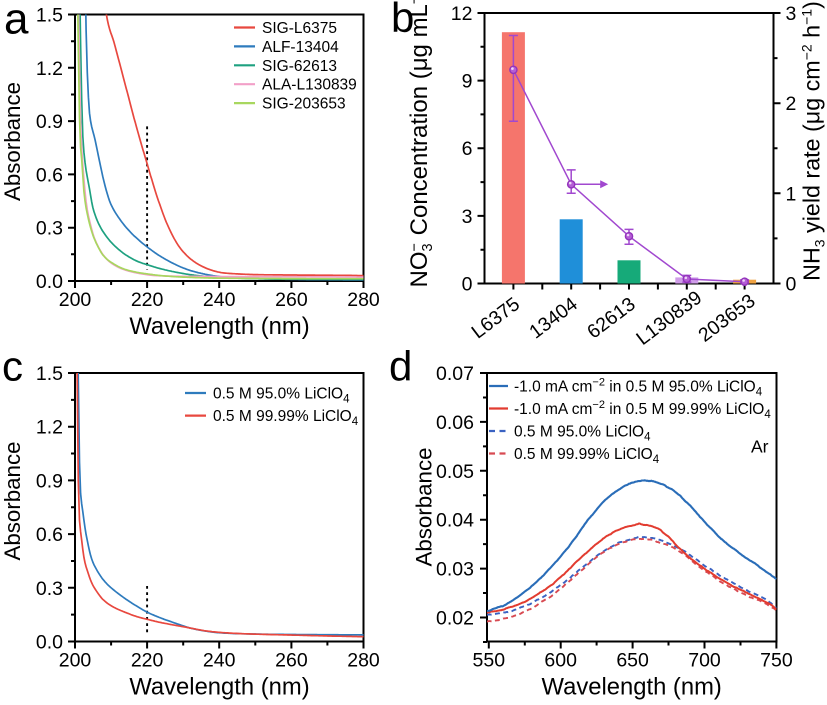 This screenshot has width=827, height=705. Describe the element at coordinates (638, 388) in the screenshot. I see `svg-text:-1.0 mA cm−2 in 0.5 M 95.0% Li: -1.0 mA cm−2 in 0.5 M 95.0% LiClO4` at that location.